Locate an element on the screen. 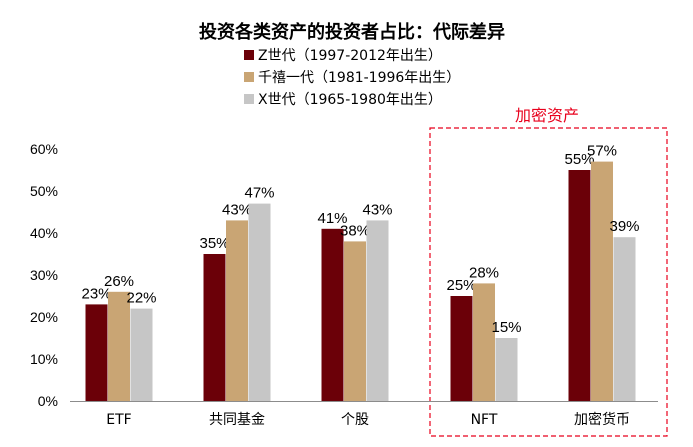  x-tick-label: 共同基金 is located at coordinates (237, 419).